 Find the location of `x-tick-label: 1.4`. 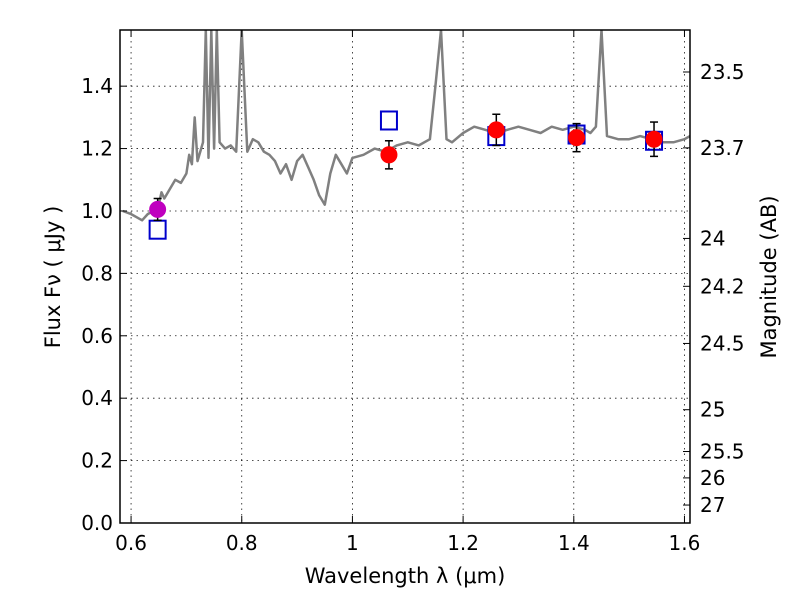

x-tick-label: 1.4 is located at coordinates (574, 543).